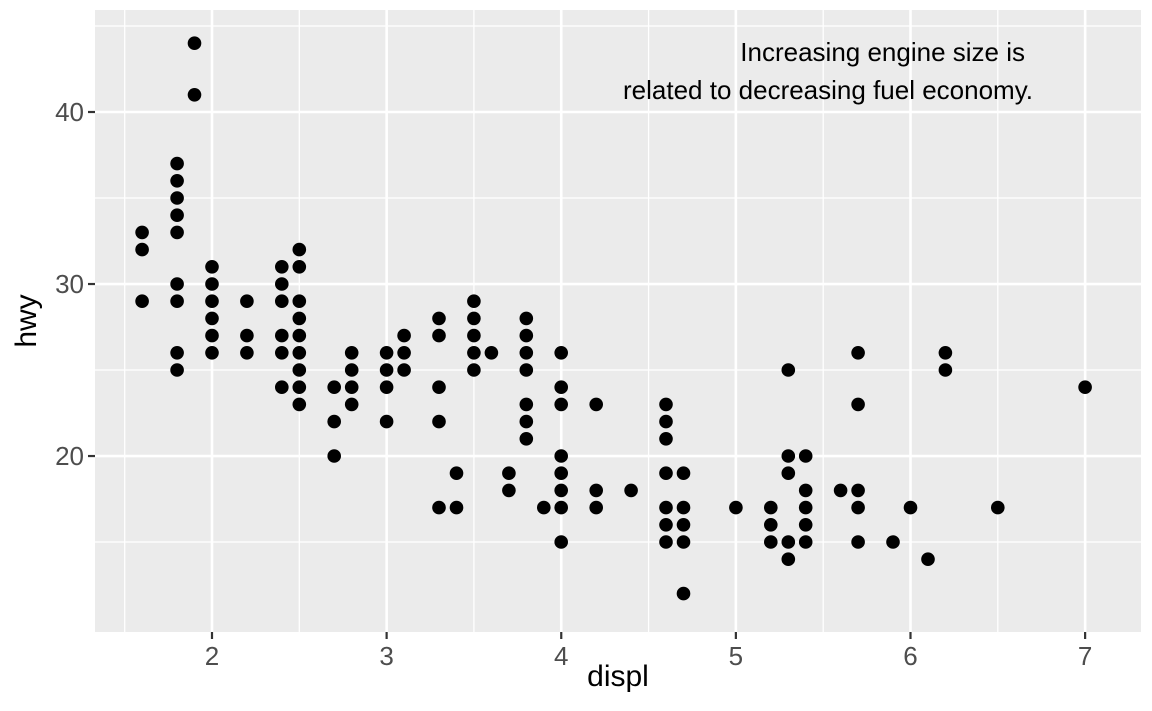  Describe the element at coordinates (69, 112) in the screenshot. I see `y-tick-label: 40` at that location.